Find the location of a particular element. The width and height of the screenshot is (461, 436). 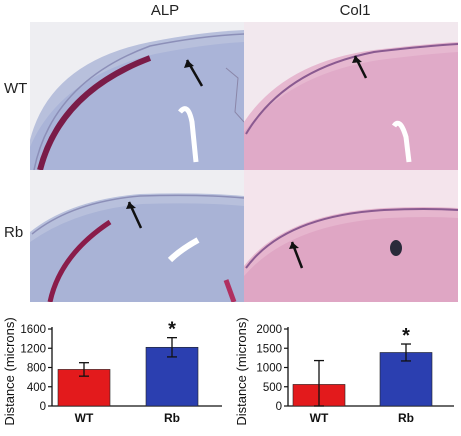

histology-panel-alp-rb is located at coordinates (137, 236).